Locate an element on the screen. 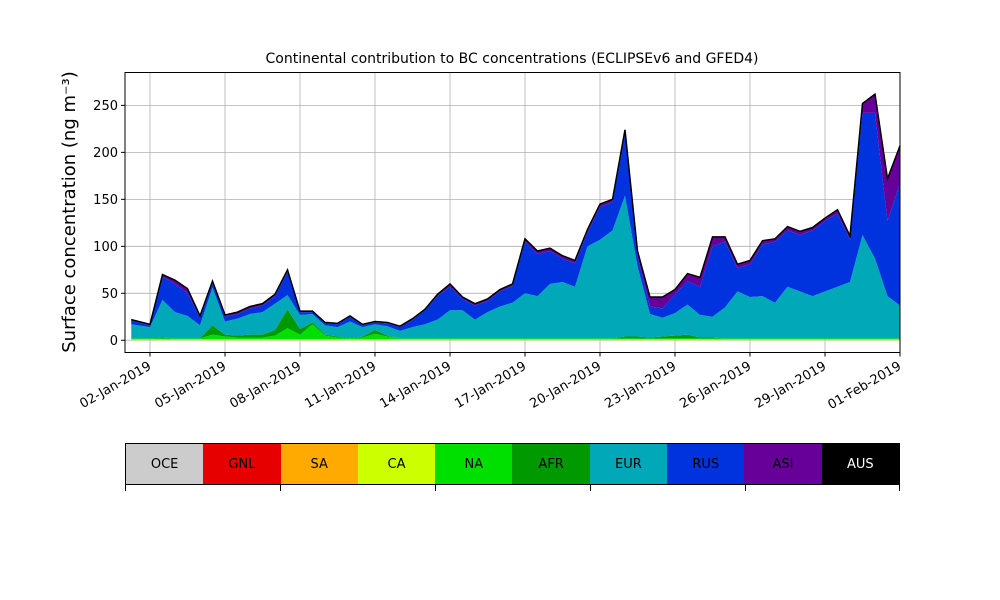 The width and height of the screenshot is (1000, 600). x-tick-label: 02-Jan-2019 is located at coordinates (115, 385).